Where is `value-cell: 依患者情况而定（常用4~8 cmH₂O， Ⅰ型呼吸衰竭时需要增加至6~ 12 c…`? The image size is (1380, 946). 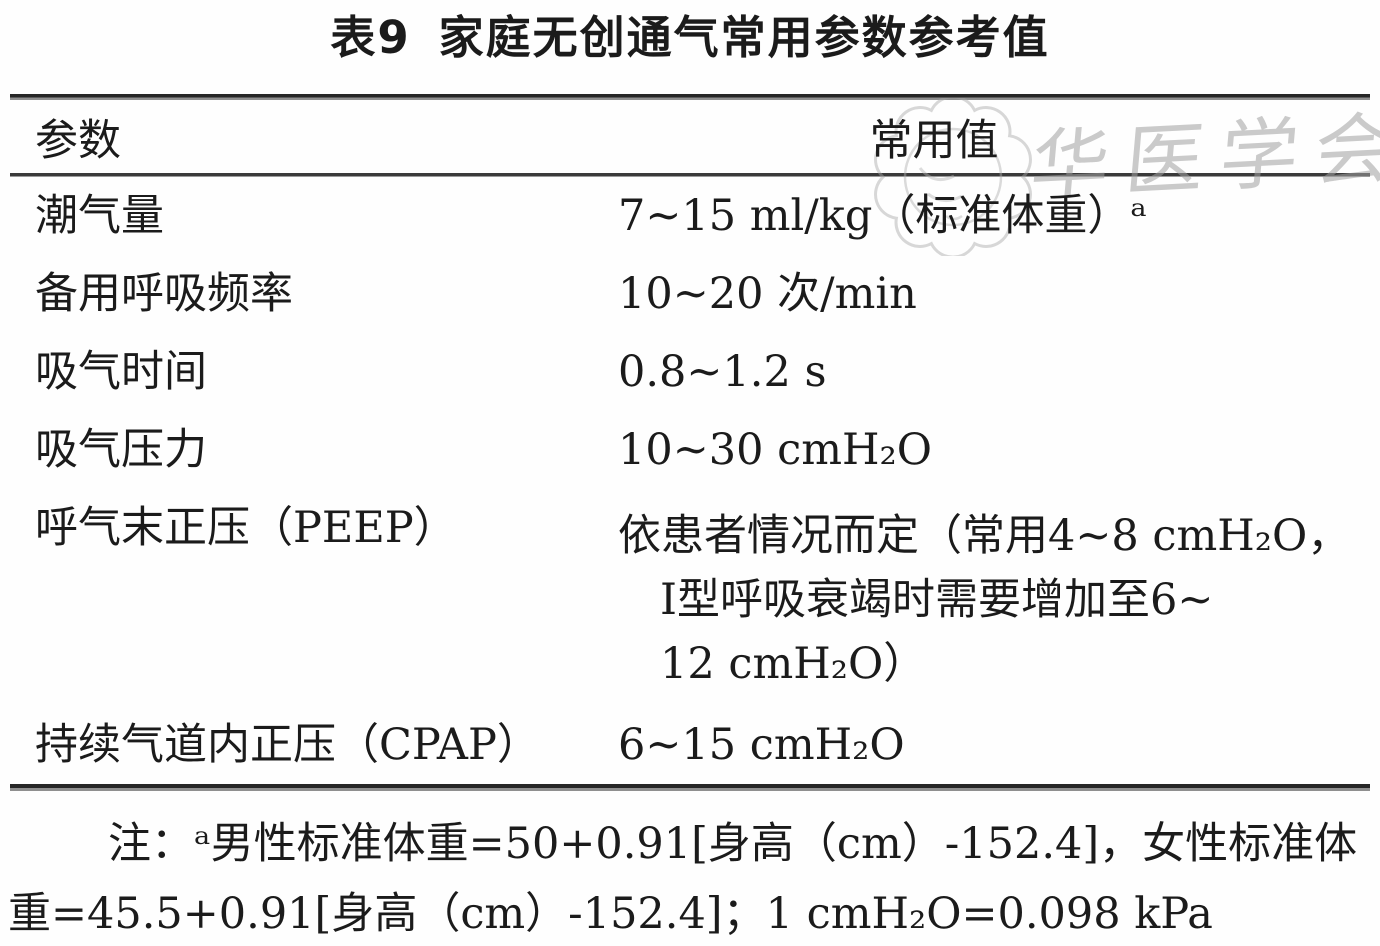
value-cell: 依患者情况而定（常用4~8 cmH₂O， Ⅰ型呼吸衰竭时需要增加至6~ 12 c… is located at coordinates (994, 600).